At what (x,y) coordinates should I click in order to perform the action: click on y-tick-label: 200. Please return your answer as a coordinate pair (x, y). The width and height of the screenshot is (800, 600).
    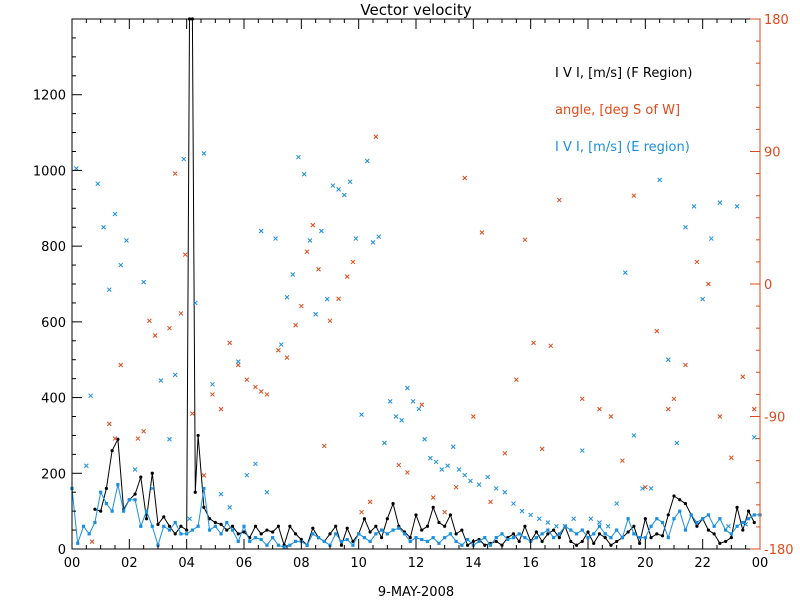
    Looking at the image, I should click on (53, 474).